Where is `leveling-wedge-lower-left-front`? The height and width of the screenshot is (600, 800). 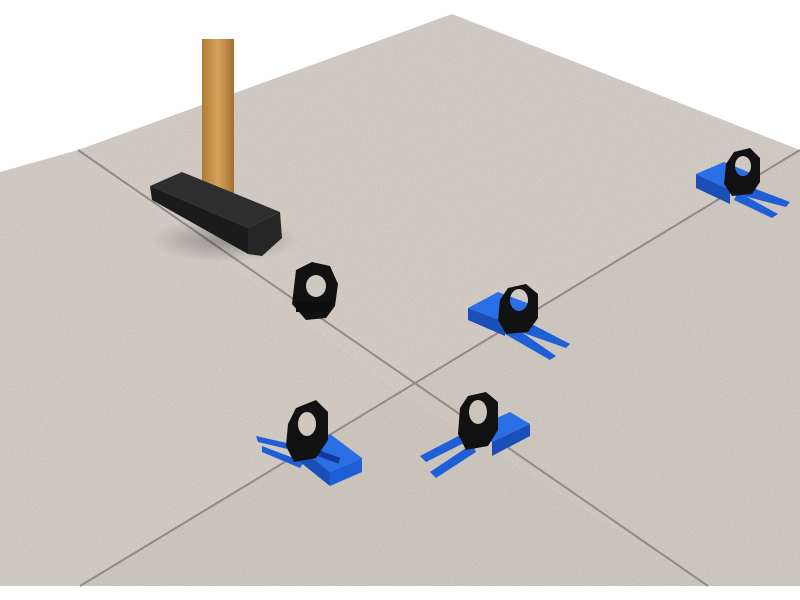
leveling-wedge-lower-left-front is located at coordinates (346, 472).